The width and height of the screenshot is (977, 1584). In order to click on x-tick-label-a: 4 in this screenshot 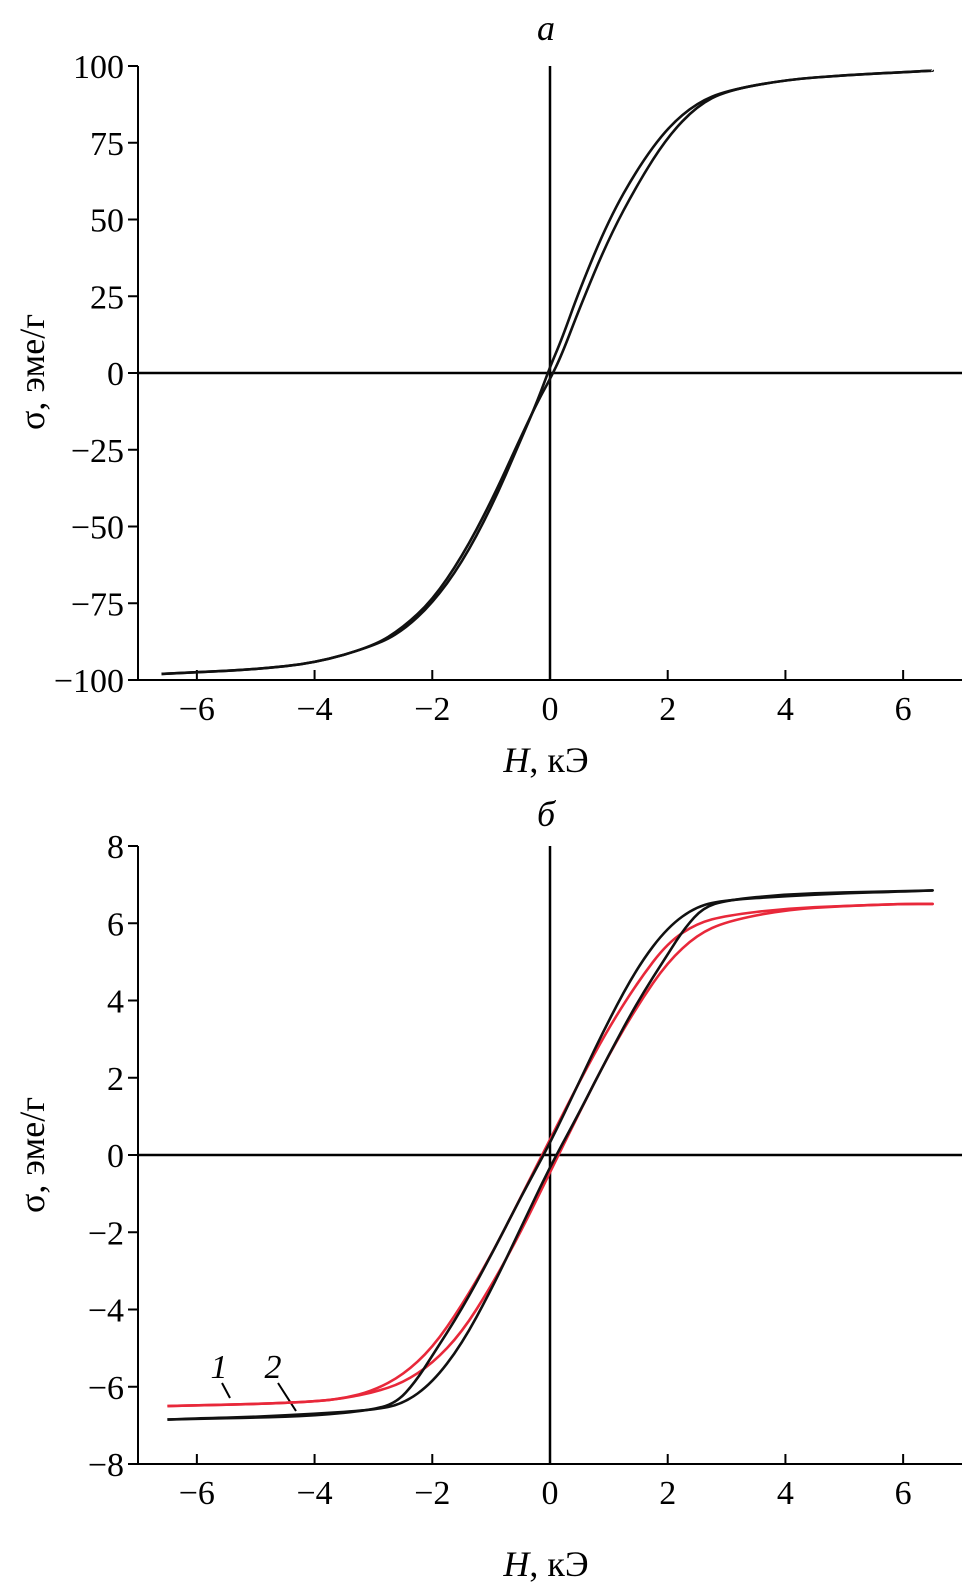, I will do `click(785, 709)`.